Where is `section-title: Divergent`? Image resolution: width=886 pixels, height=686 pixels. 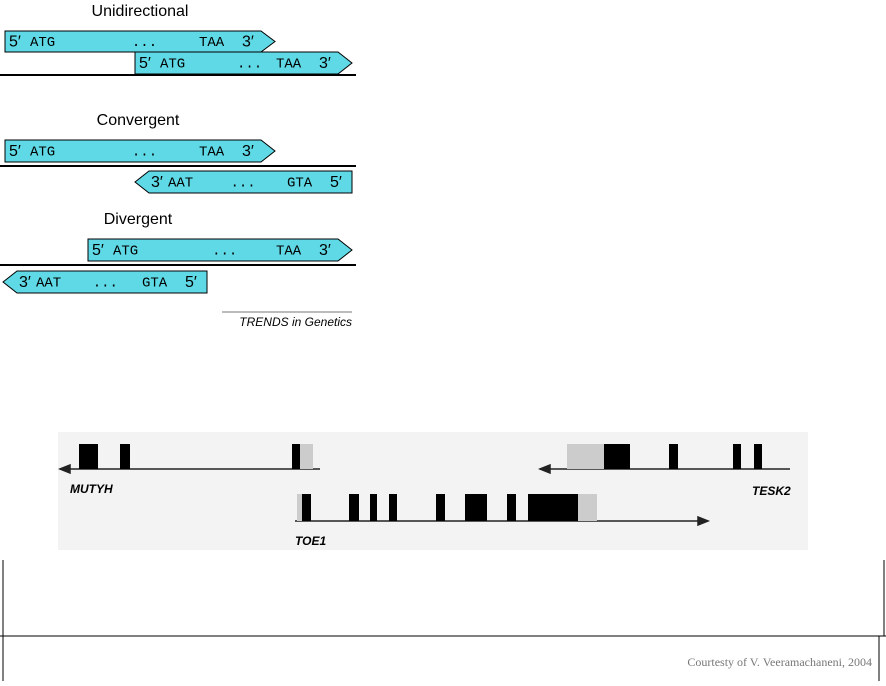
section-title: Divergent is located at coordinates (138, 219).